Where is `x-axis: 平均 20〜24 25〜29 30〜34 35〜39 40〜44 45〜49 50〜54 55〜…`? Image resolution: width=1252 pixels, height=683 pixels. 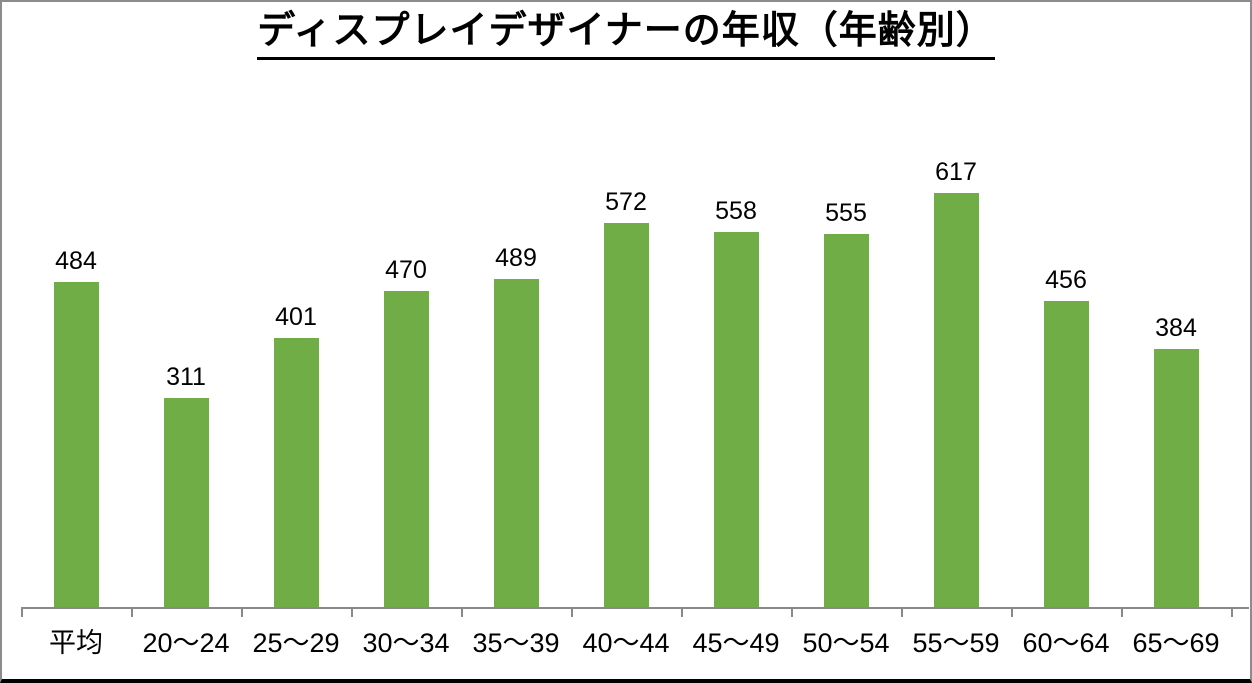 x-axis: 平均 20〜24 25〜29 30〜34 35〜39 40〜44 45〜49 50〜54 55〜… is located at coordinates (635, 640).